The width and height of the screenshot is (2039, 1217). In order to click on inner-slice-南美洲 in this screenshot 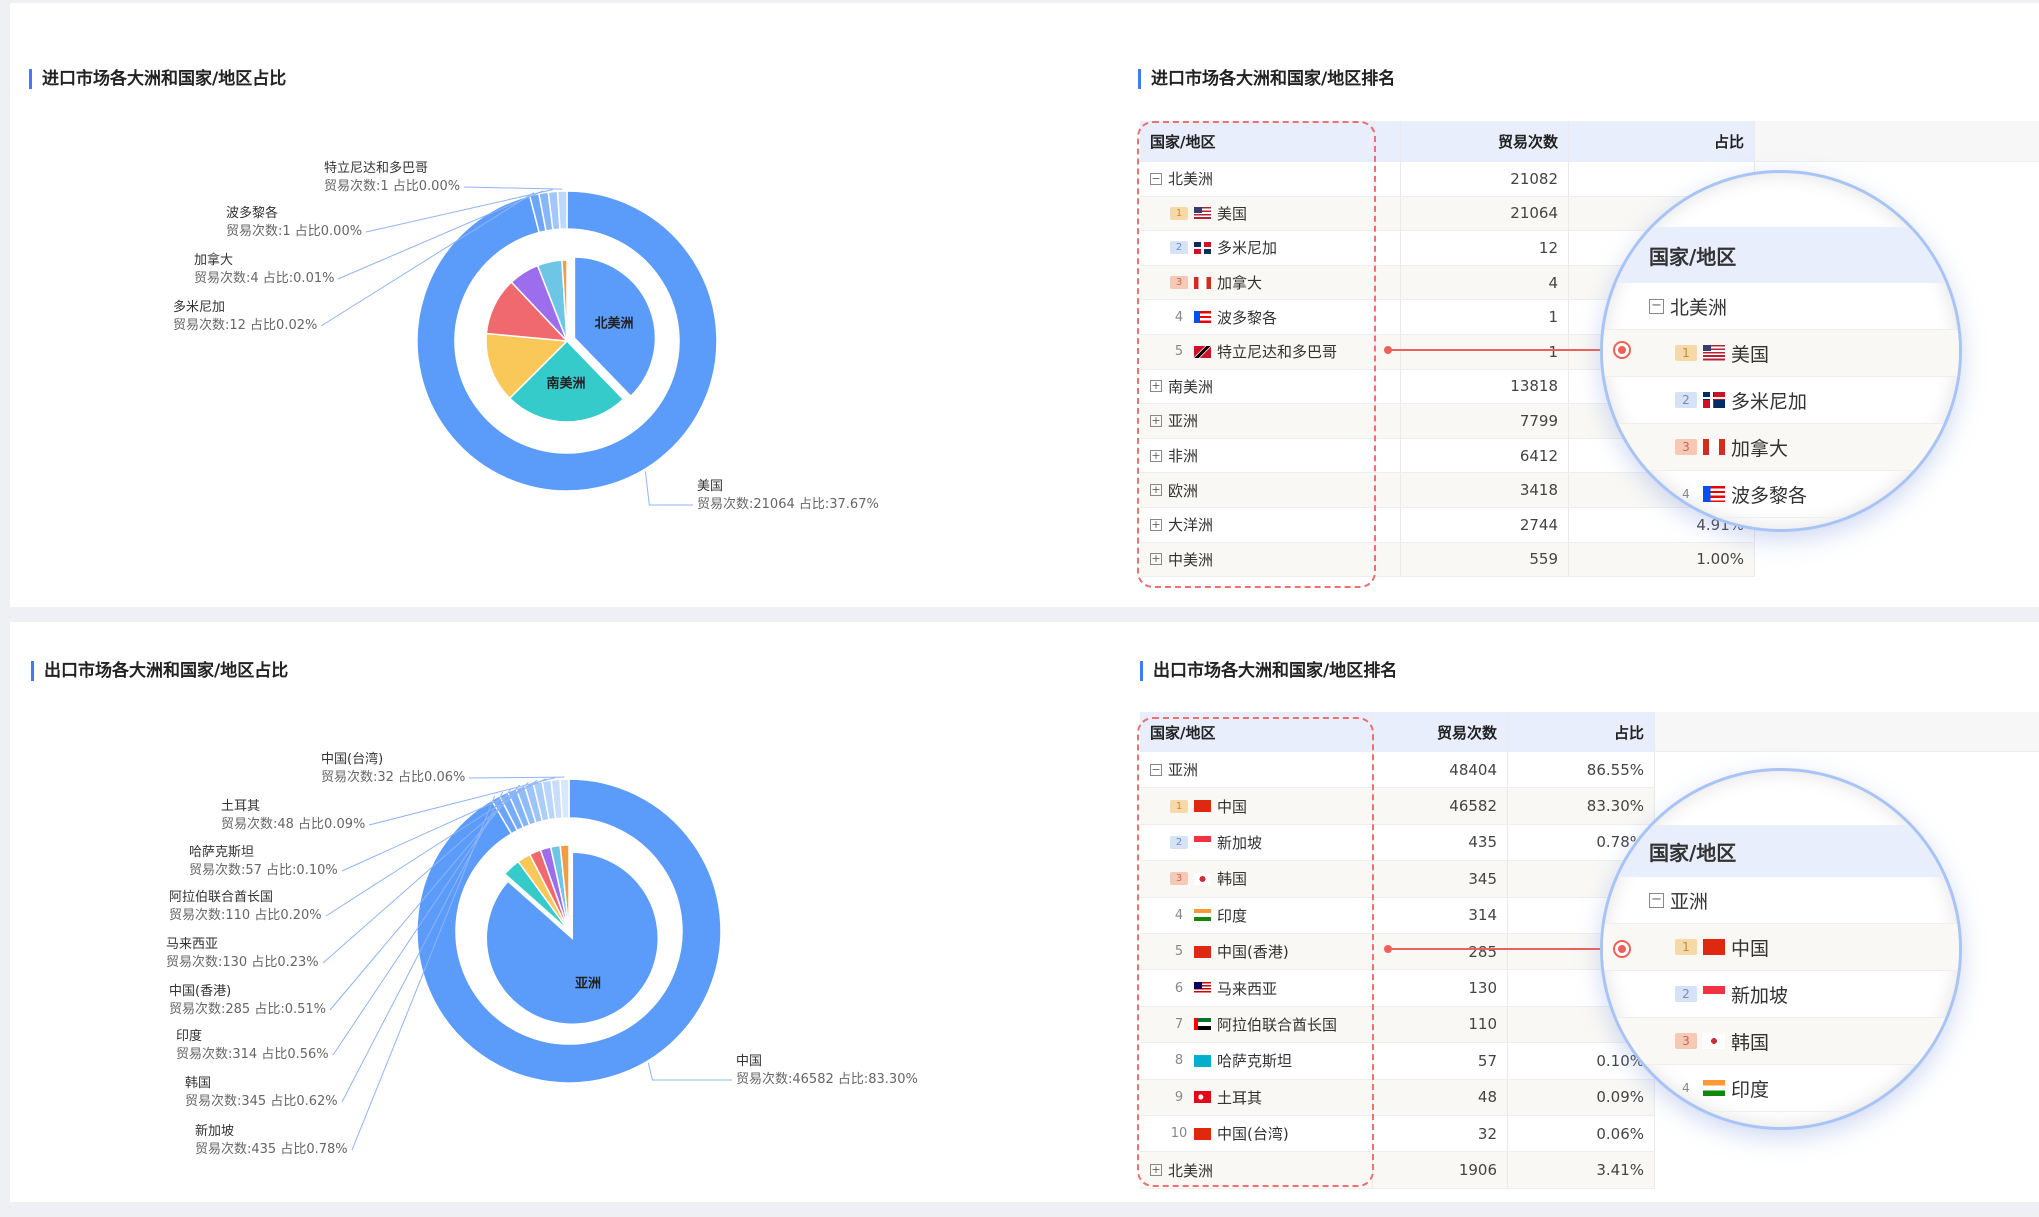, I will do `click(566, 381)`.